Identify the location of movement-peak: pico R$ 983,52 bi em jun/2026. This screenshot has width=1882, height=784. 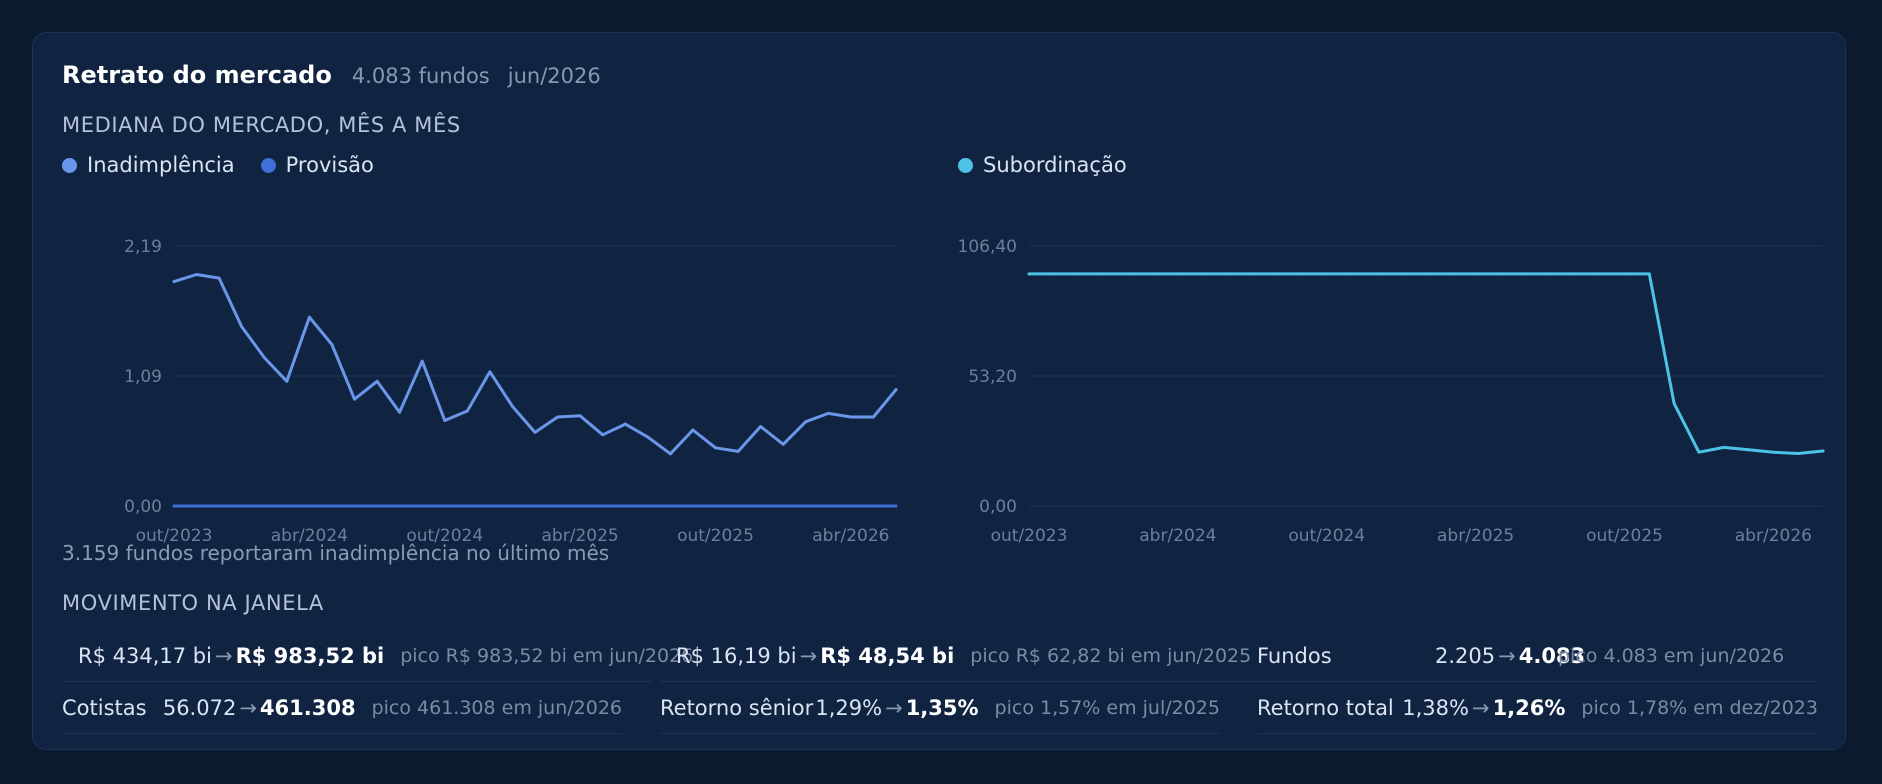
(547, 656).